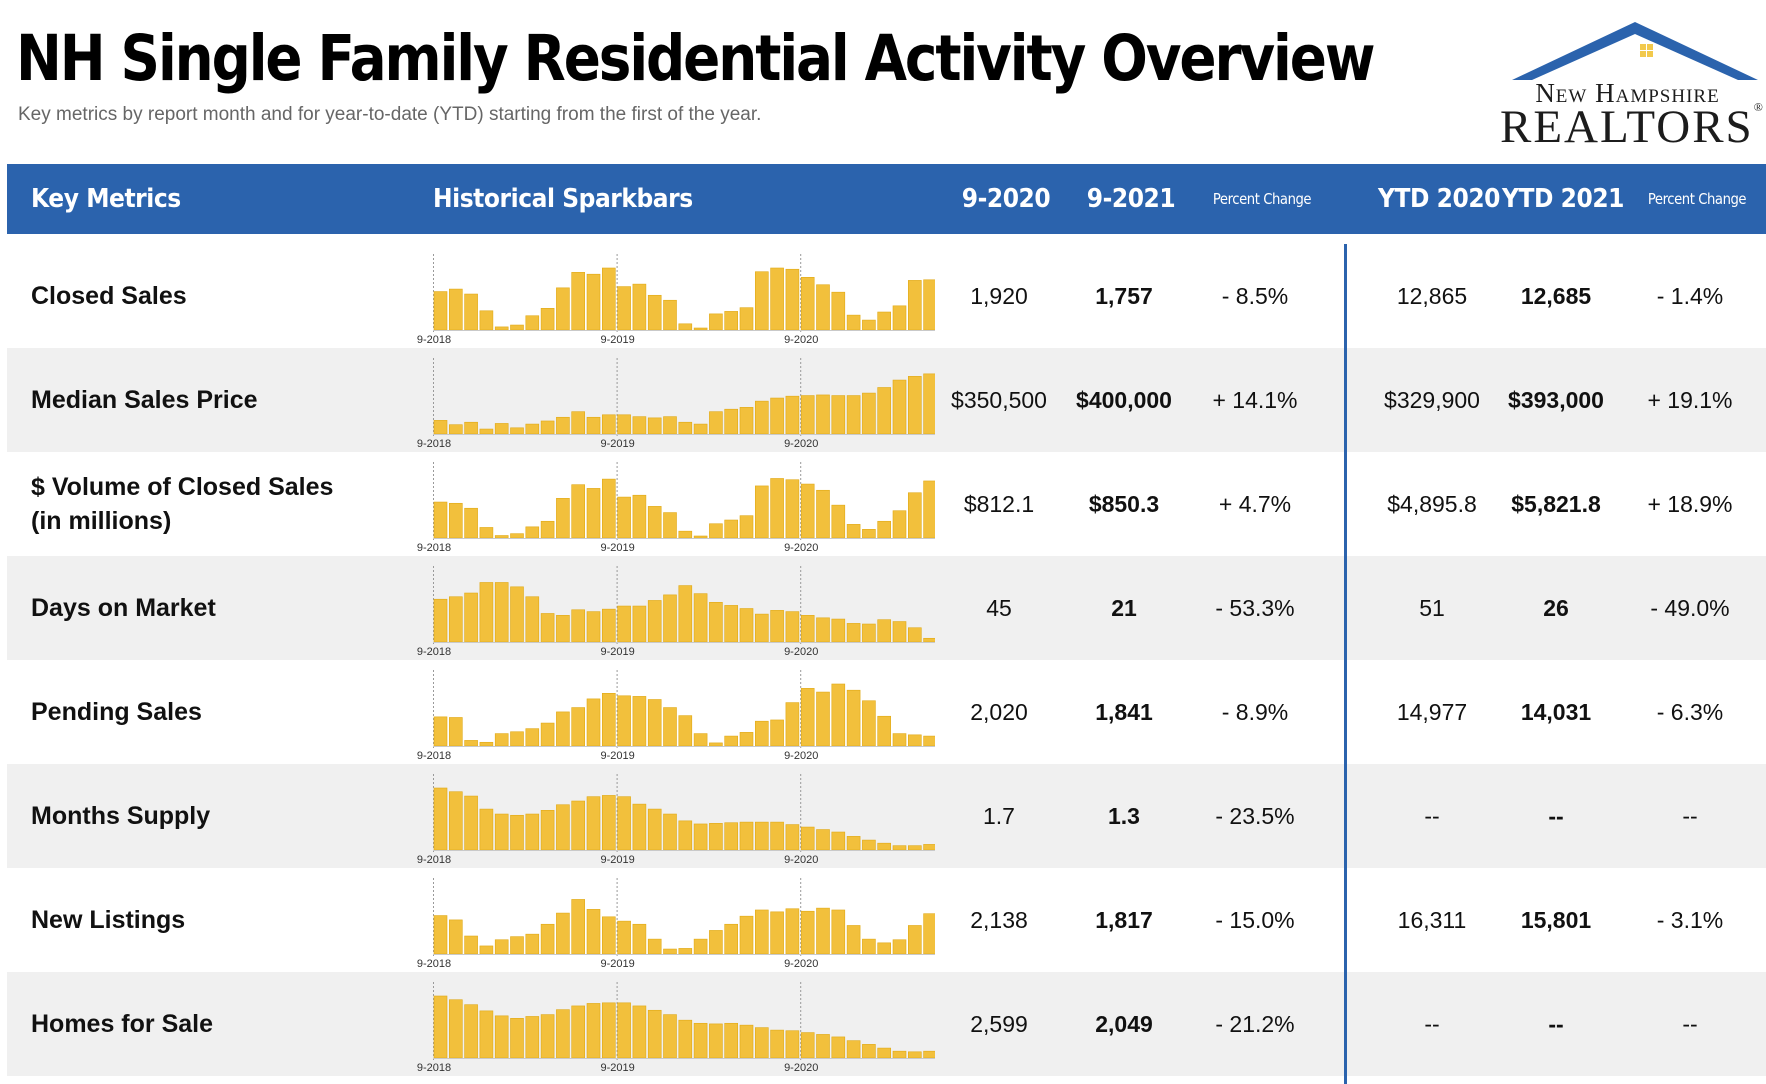  Describe the element at coordinates (1255, 816) in the screenshot. I see `value-pct-change: - 23.5%` at that location.